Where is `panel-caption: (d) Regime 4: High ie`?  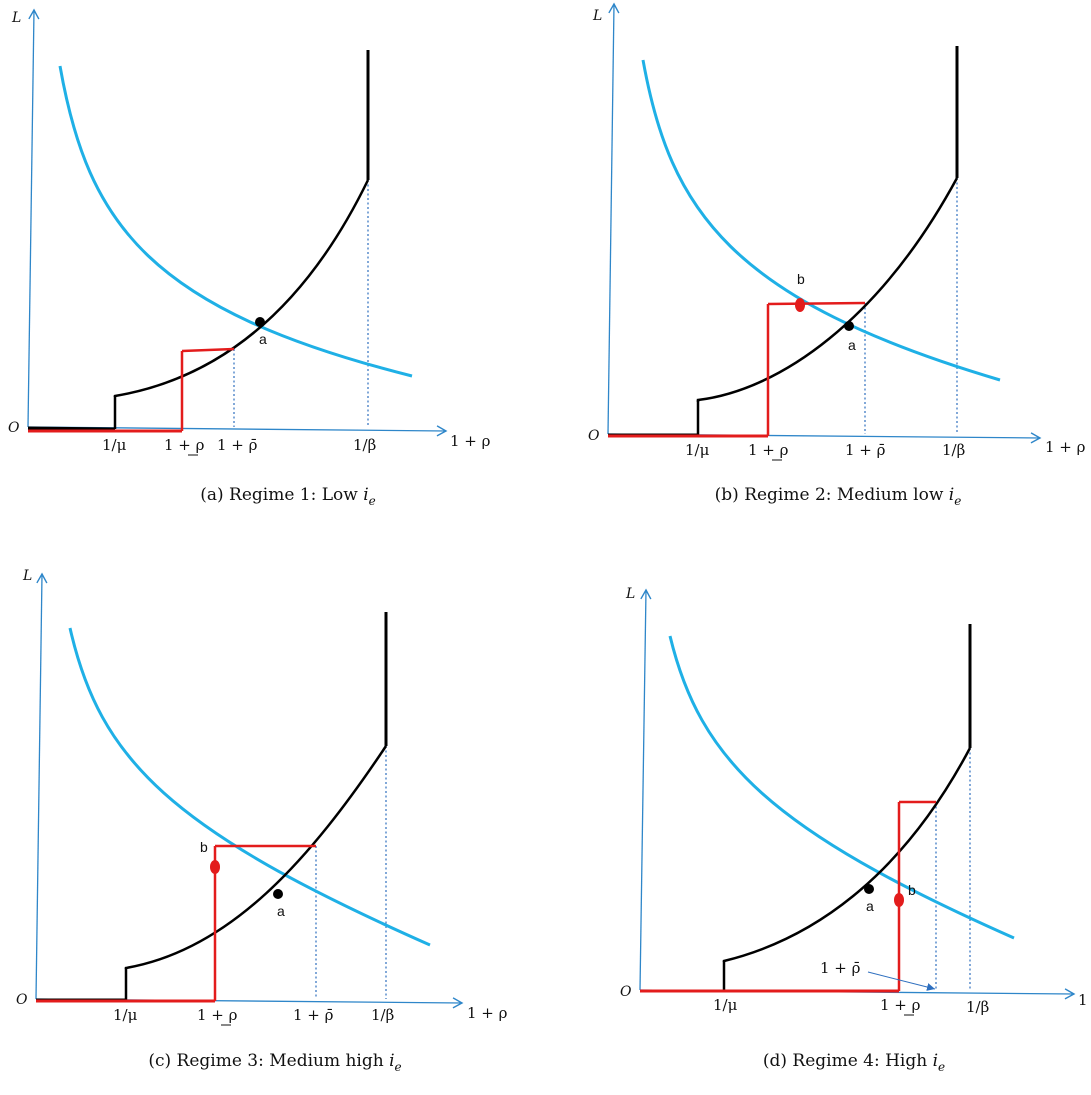
panel-caption: (d) Regime 4: High ie is located at coordinates (854, 1062).